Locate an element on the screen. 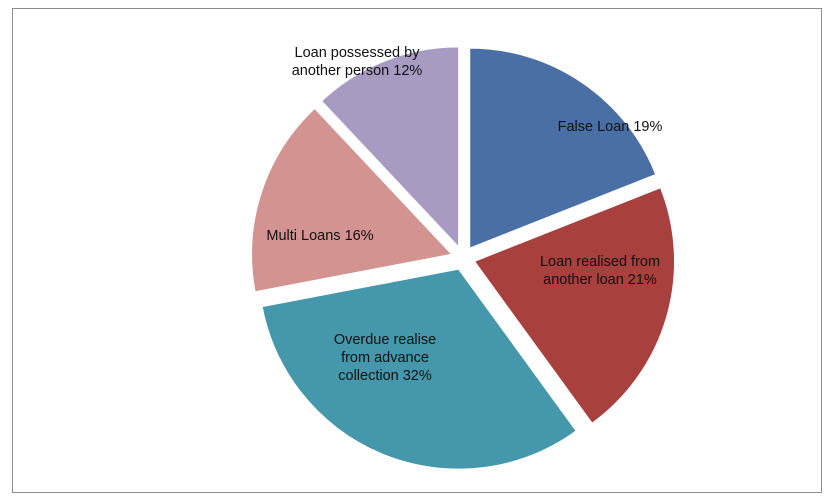  slice-label-2: Loan realised from another loan 21% is located at coordinates (600, 271).